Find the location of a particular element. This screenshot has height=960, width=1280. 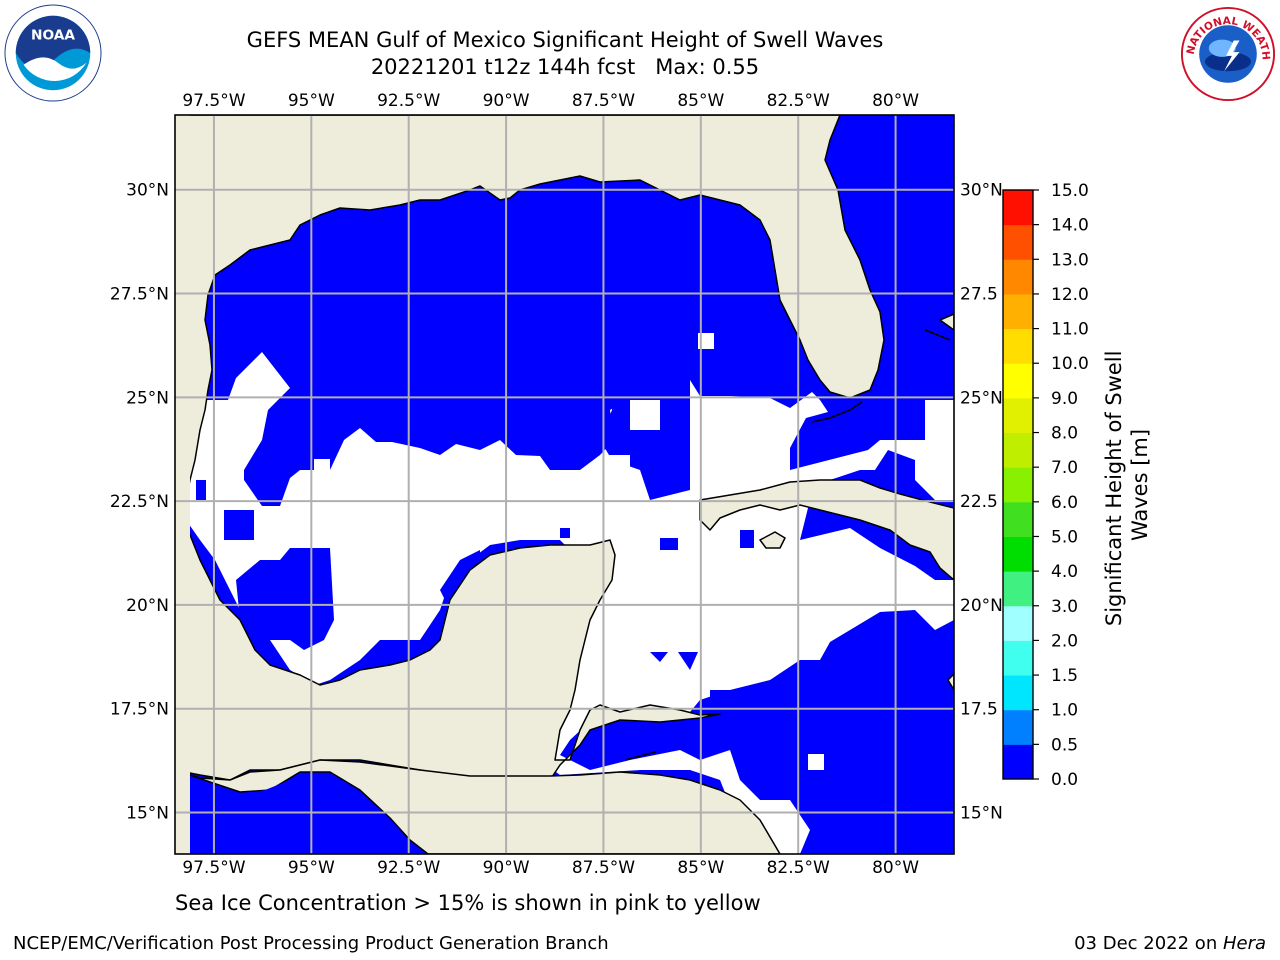

noaa-logo-text: NOAA is located at coordinates (53, 35).